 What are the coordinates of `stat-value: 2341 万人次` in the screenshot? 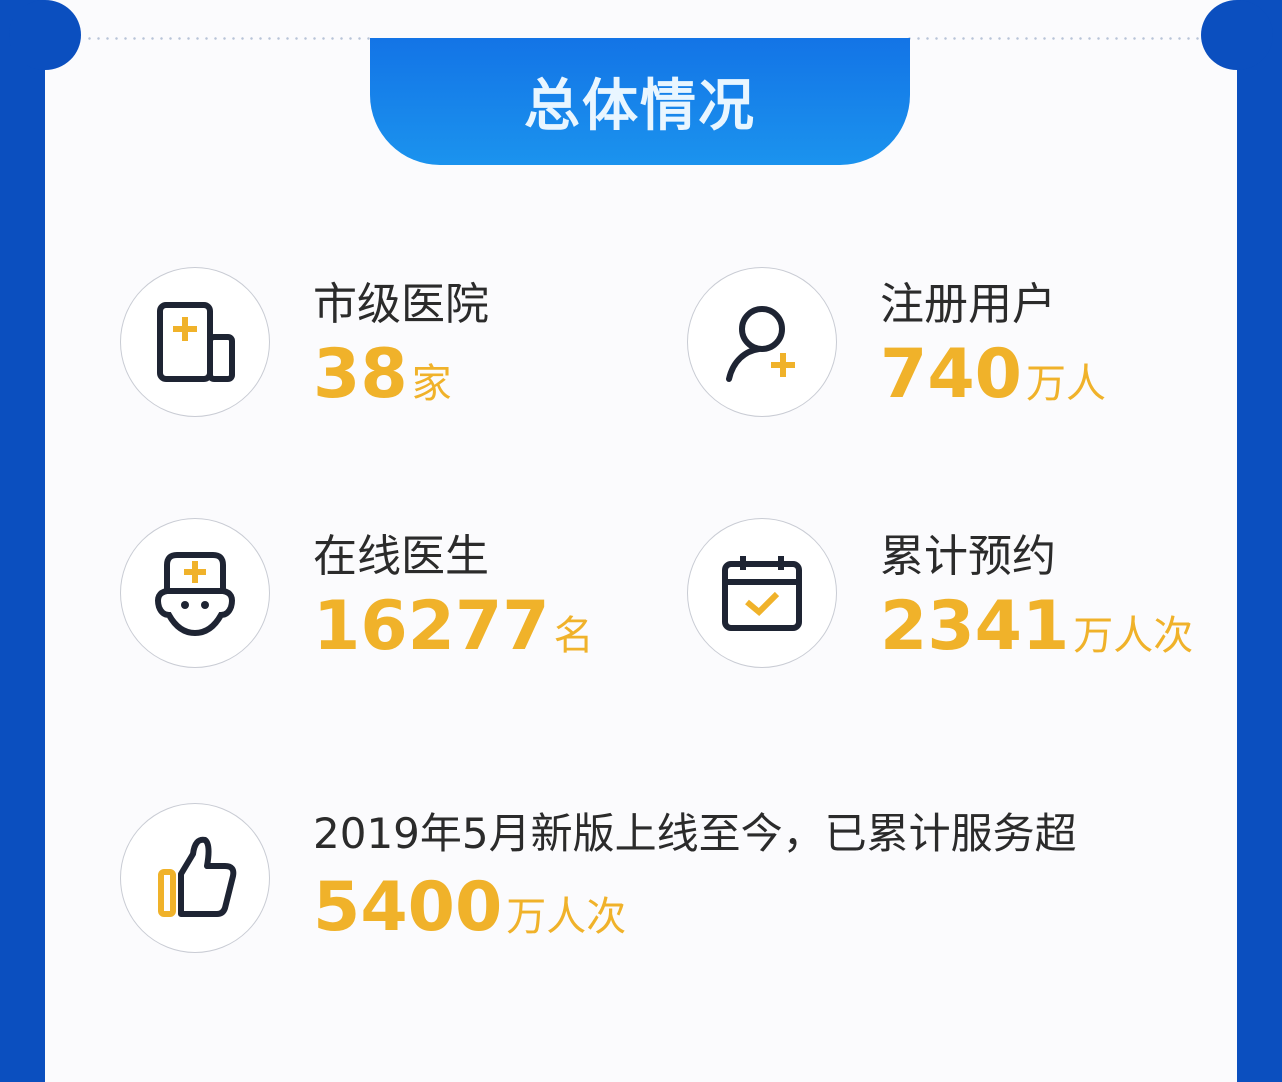 It's located at (1036, 626).